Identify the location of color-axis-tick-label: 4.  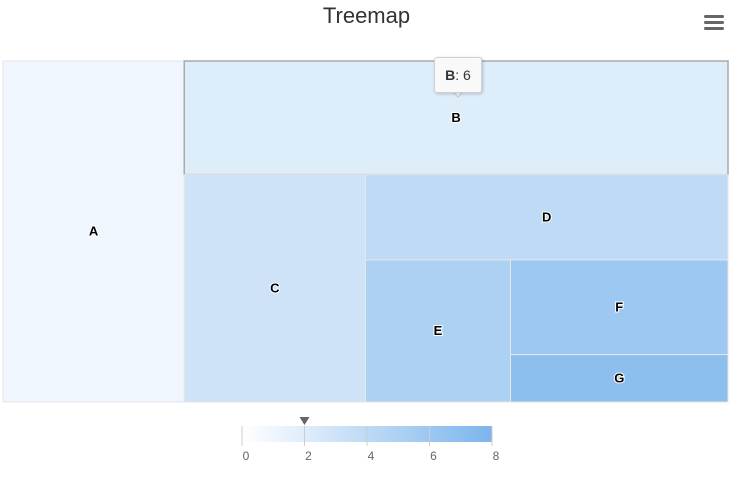
(371, 456).